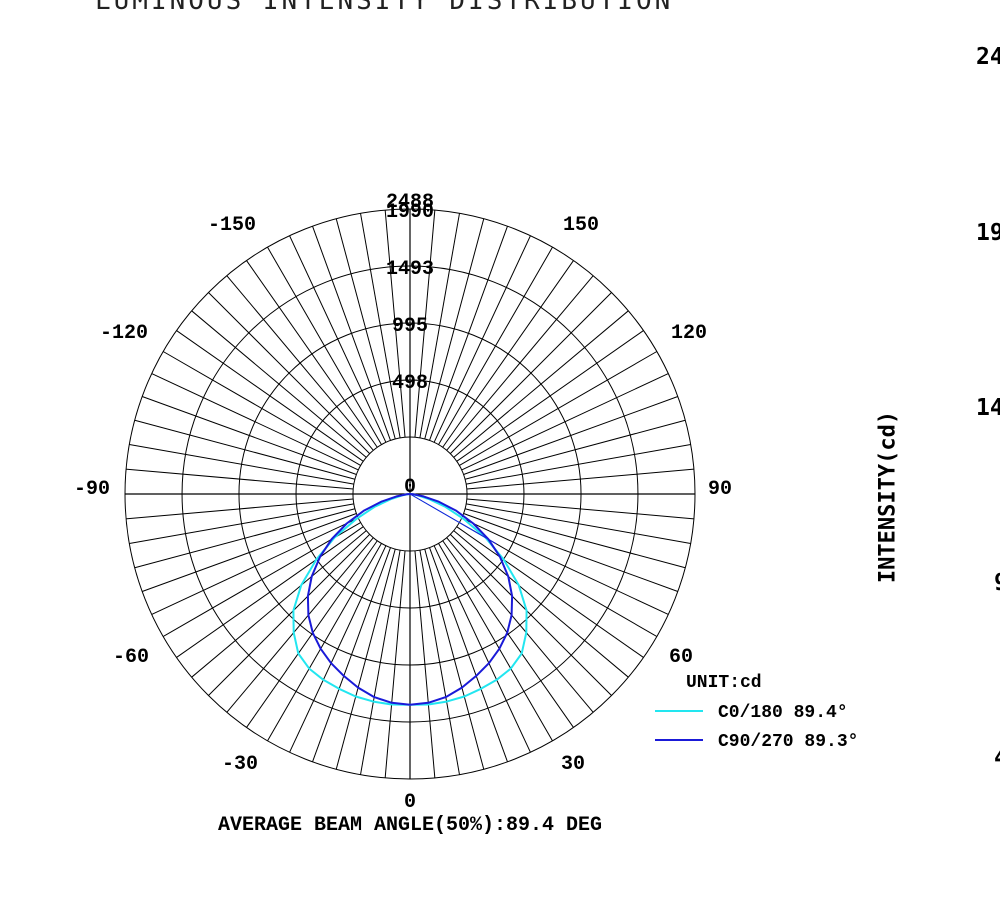 Image resolution: width=1000 pixels, height=920 pixels. Describe the element at coordinates (720, 489) in the screenshot. I see `angle-label: 90` at that location.